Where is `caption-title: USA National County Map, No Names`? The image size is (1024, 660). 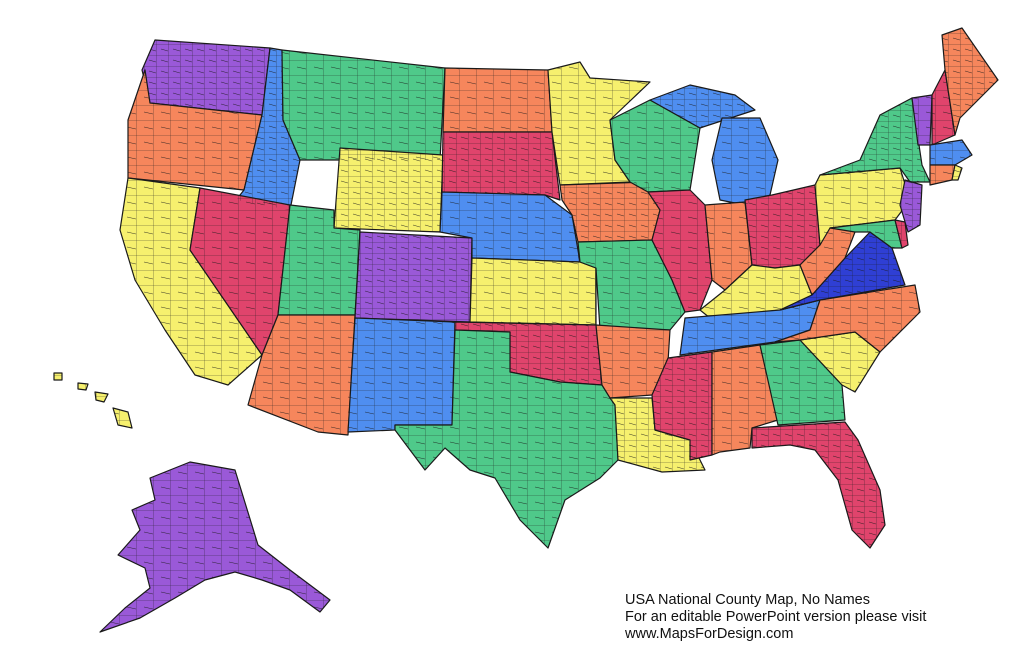
caption-title: USA National County Map, No Names is located at coordinates (747, 600).